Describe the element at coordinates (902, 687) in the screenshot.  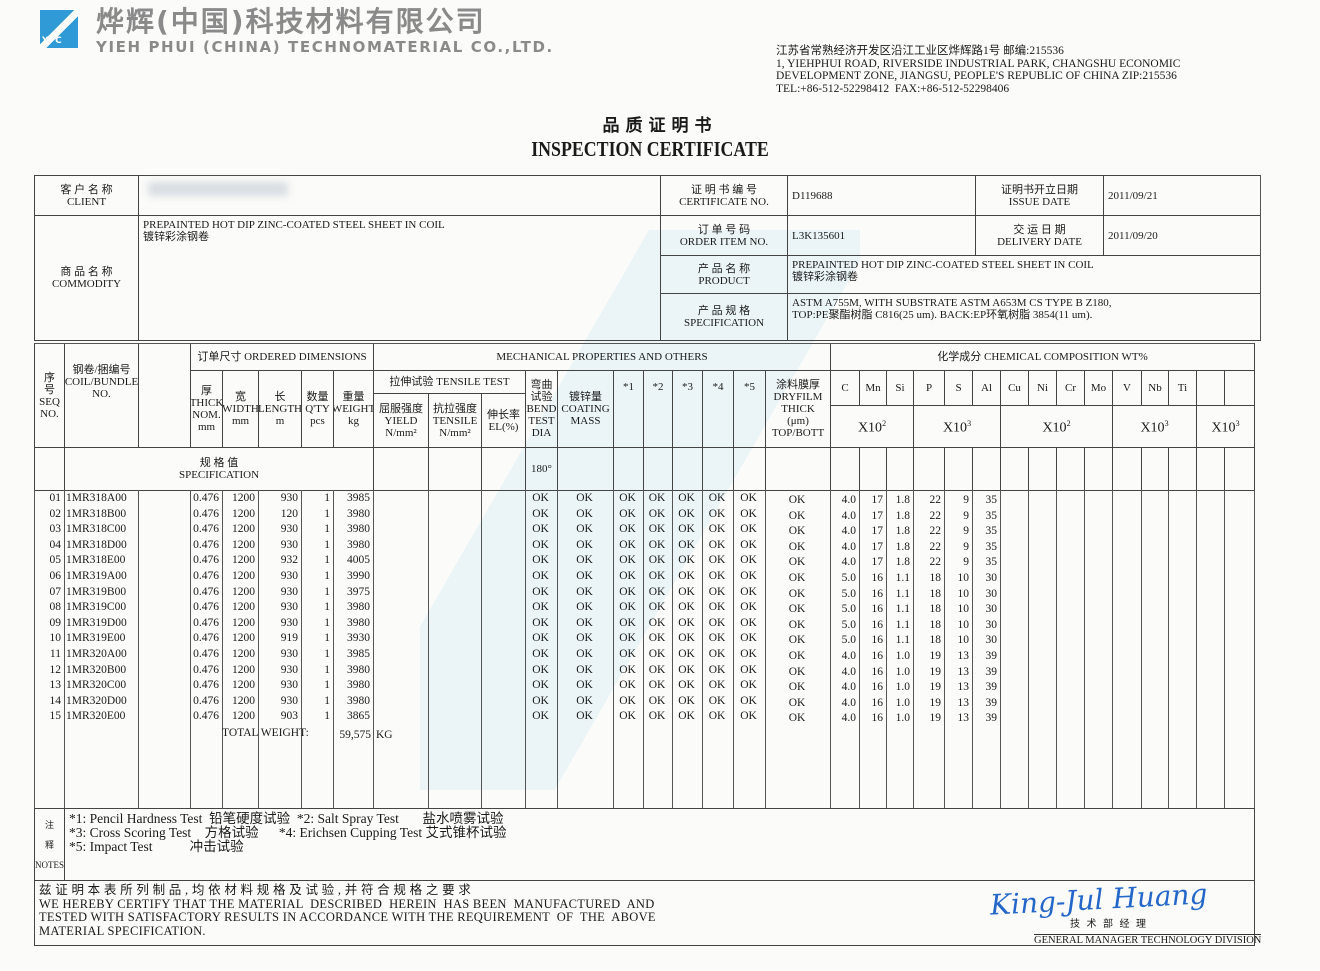
I see `cell-si: 1.0` at that location.